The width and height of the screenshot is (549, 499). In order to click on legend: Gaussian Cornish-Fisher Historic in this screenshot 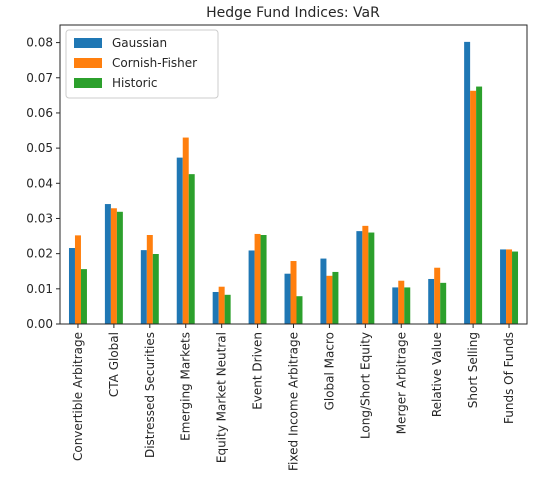, I will do `click(142, 64)`.